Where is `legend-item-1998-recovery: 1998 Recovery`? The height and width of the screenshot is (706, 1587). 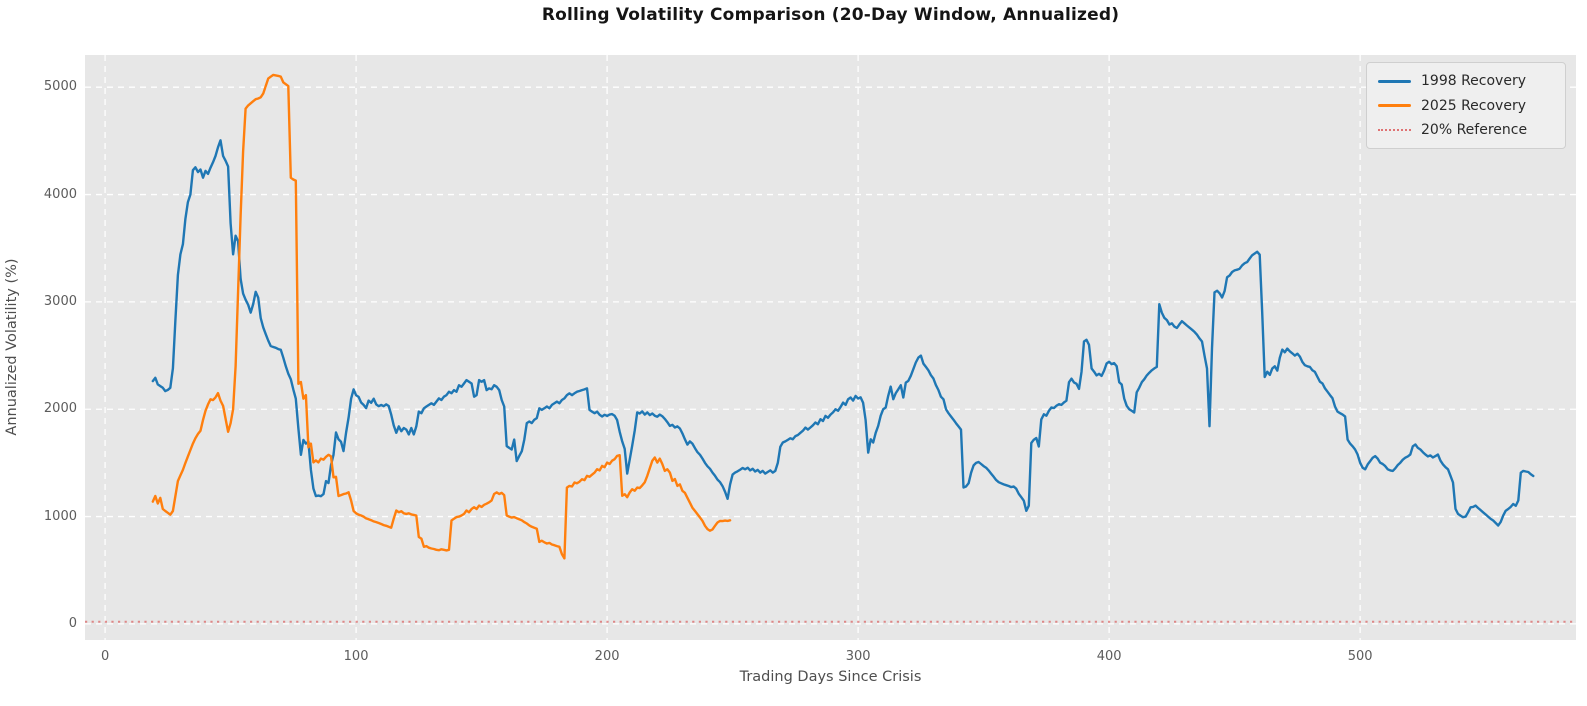 legend-item-1998-recovery: 1998 Recovery is located at coordinates (1466, 81).